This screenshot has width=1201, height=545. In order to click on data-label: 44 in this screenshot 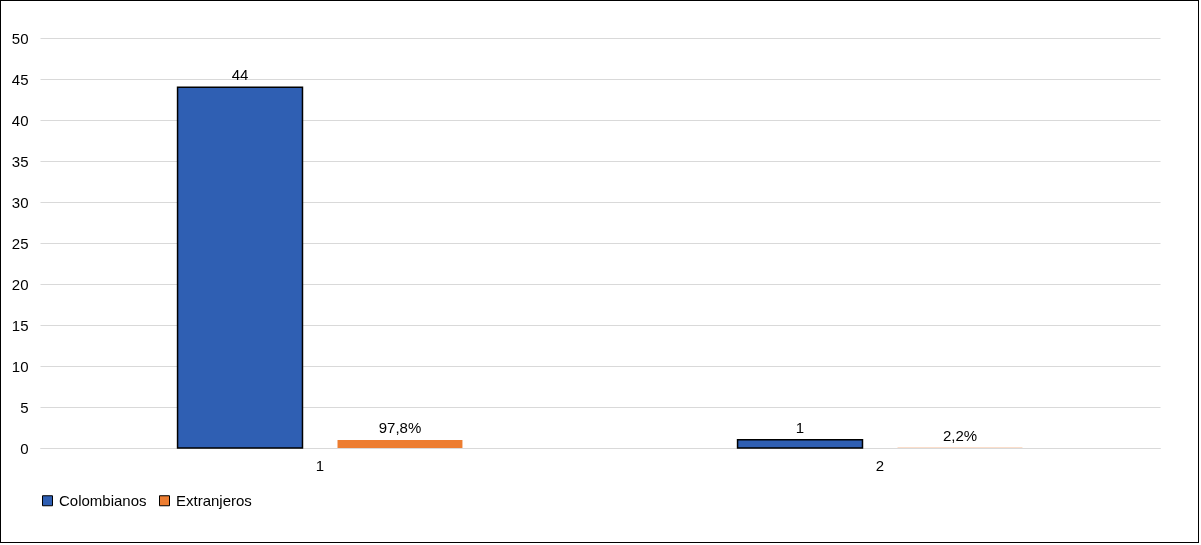, I will do `click(240, 75)`.